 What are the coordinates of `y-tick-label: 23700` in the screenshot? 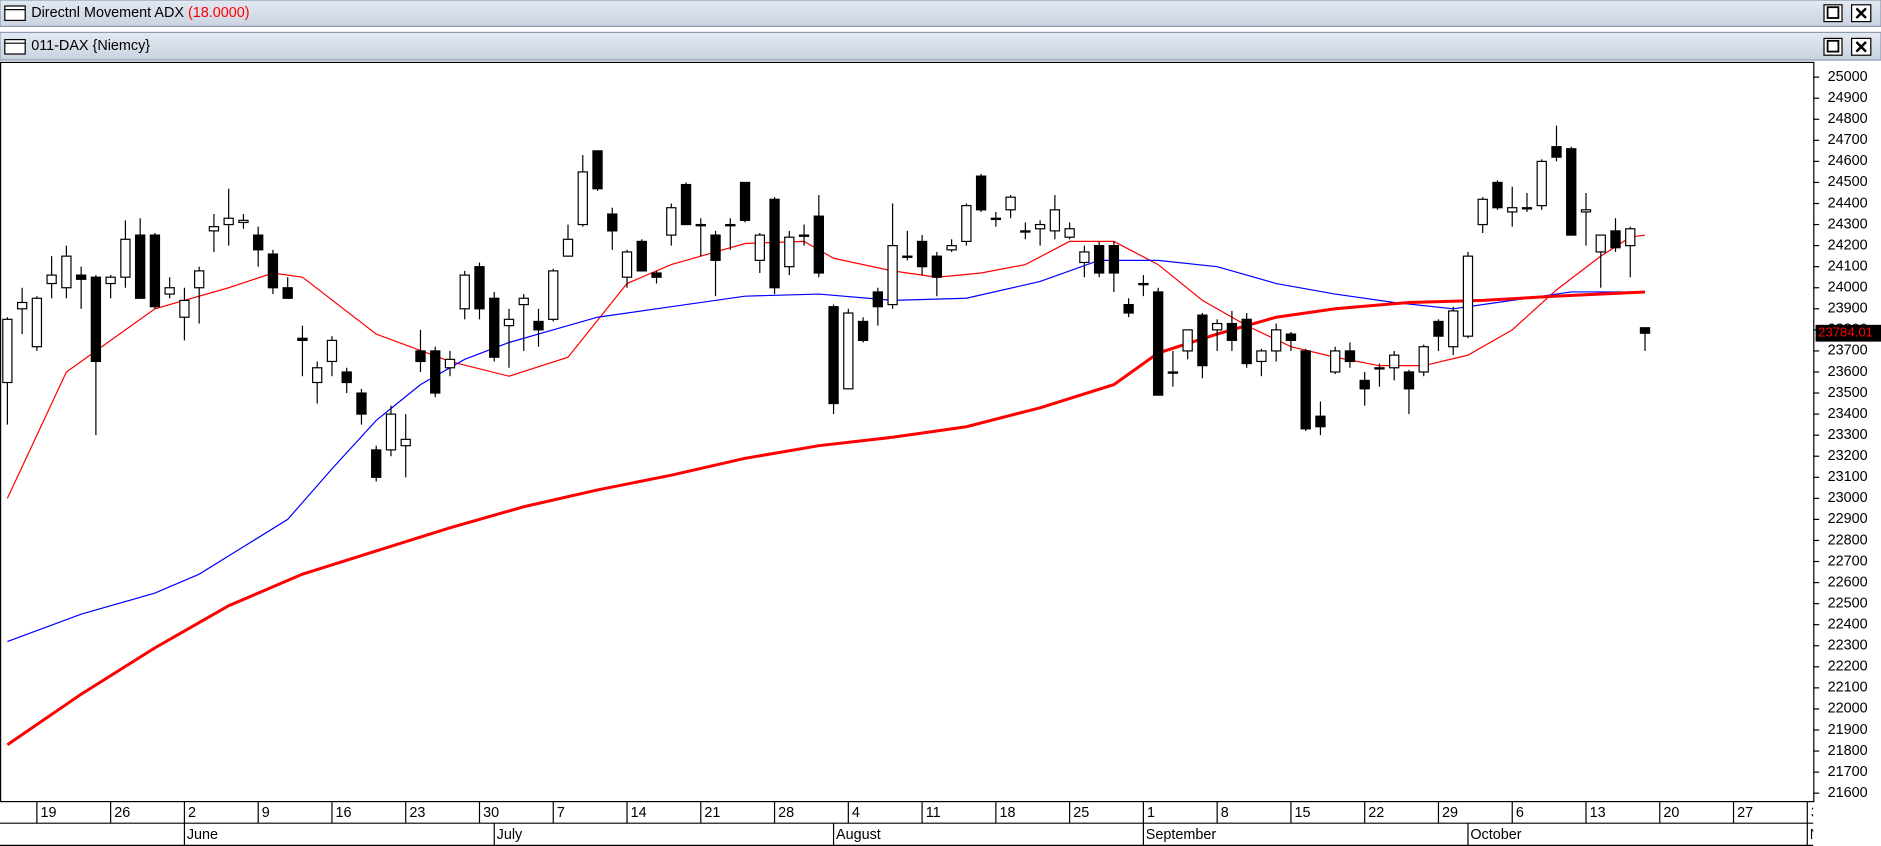 It's located at (1848, 351).